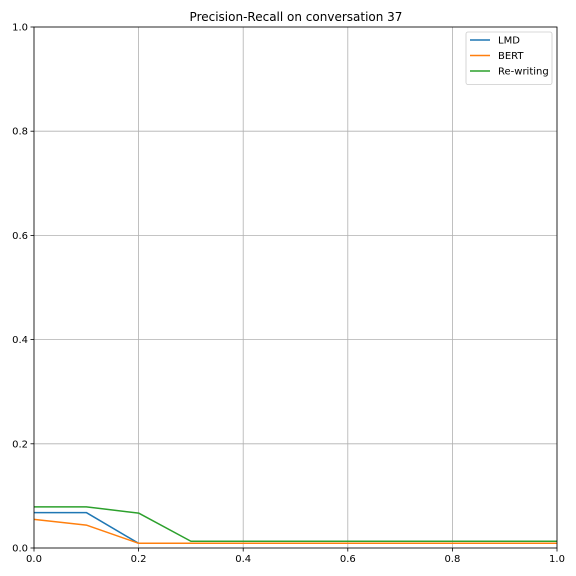  Describe the element at coordinates (452, 559) in the screenshot. I see `x-tick-label: 0.8` at that location.